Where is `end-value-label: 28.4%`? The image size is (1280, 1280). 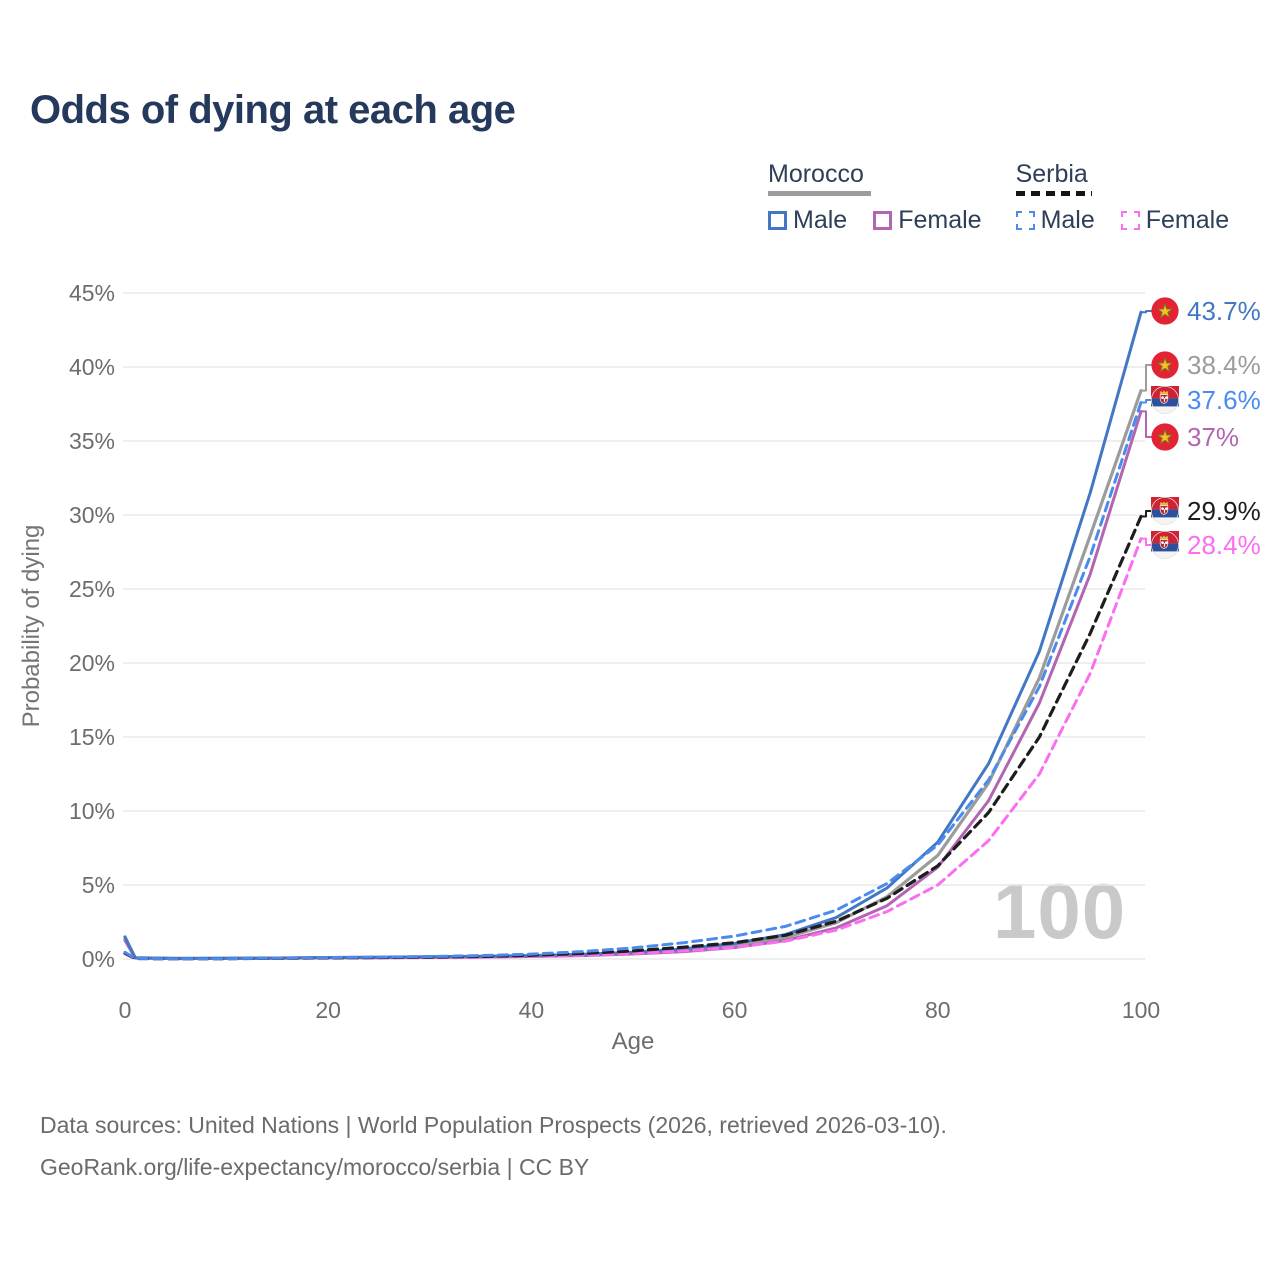 end-value-label: 28.4% is located at coordinates (1224, 545).